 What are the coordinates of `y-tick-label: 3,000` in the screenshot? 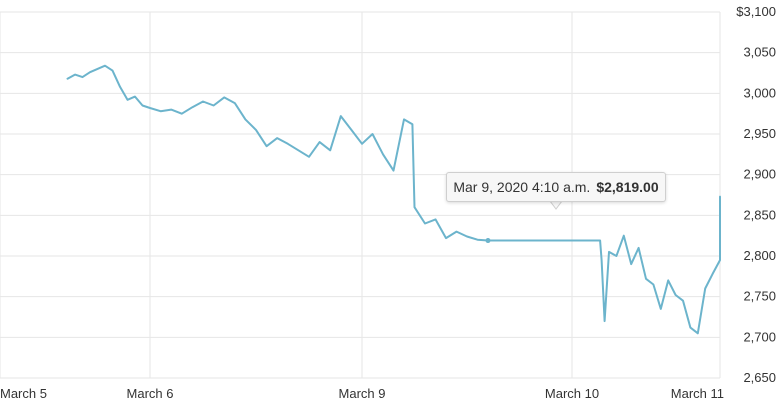 It's located at (759, 92).